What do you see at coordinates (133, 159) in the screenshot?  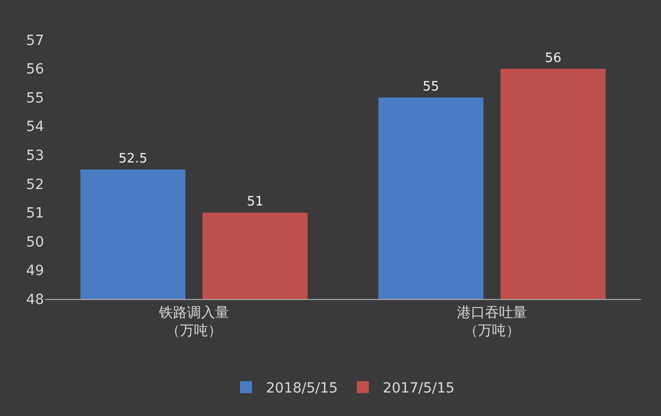 I see `data-label: 52.5` at bounding box center [133, 159].